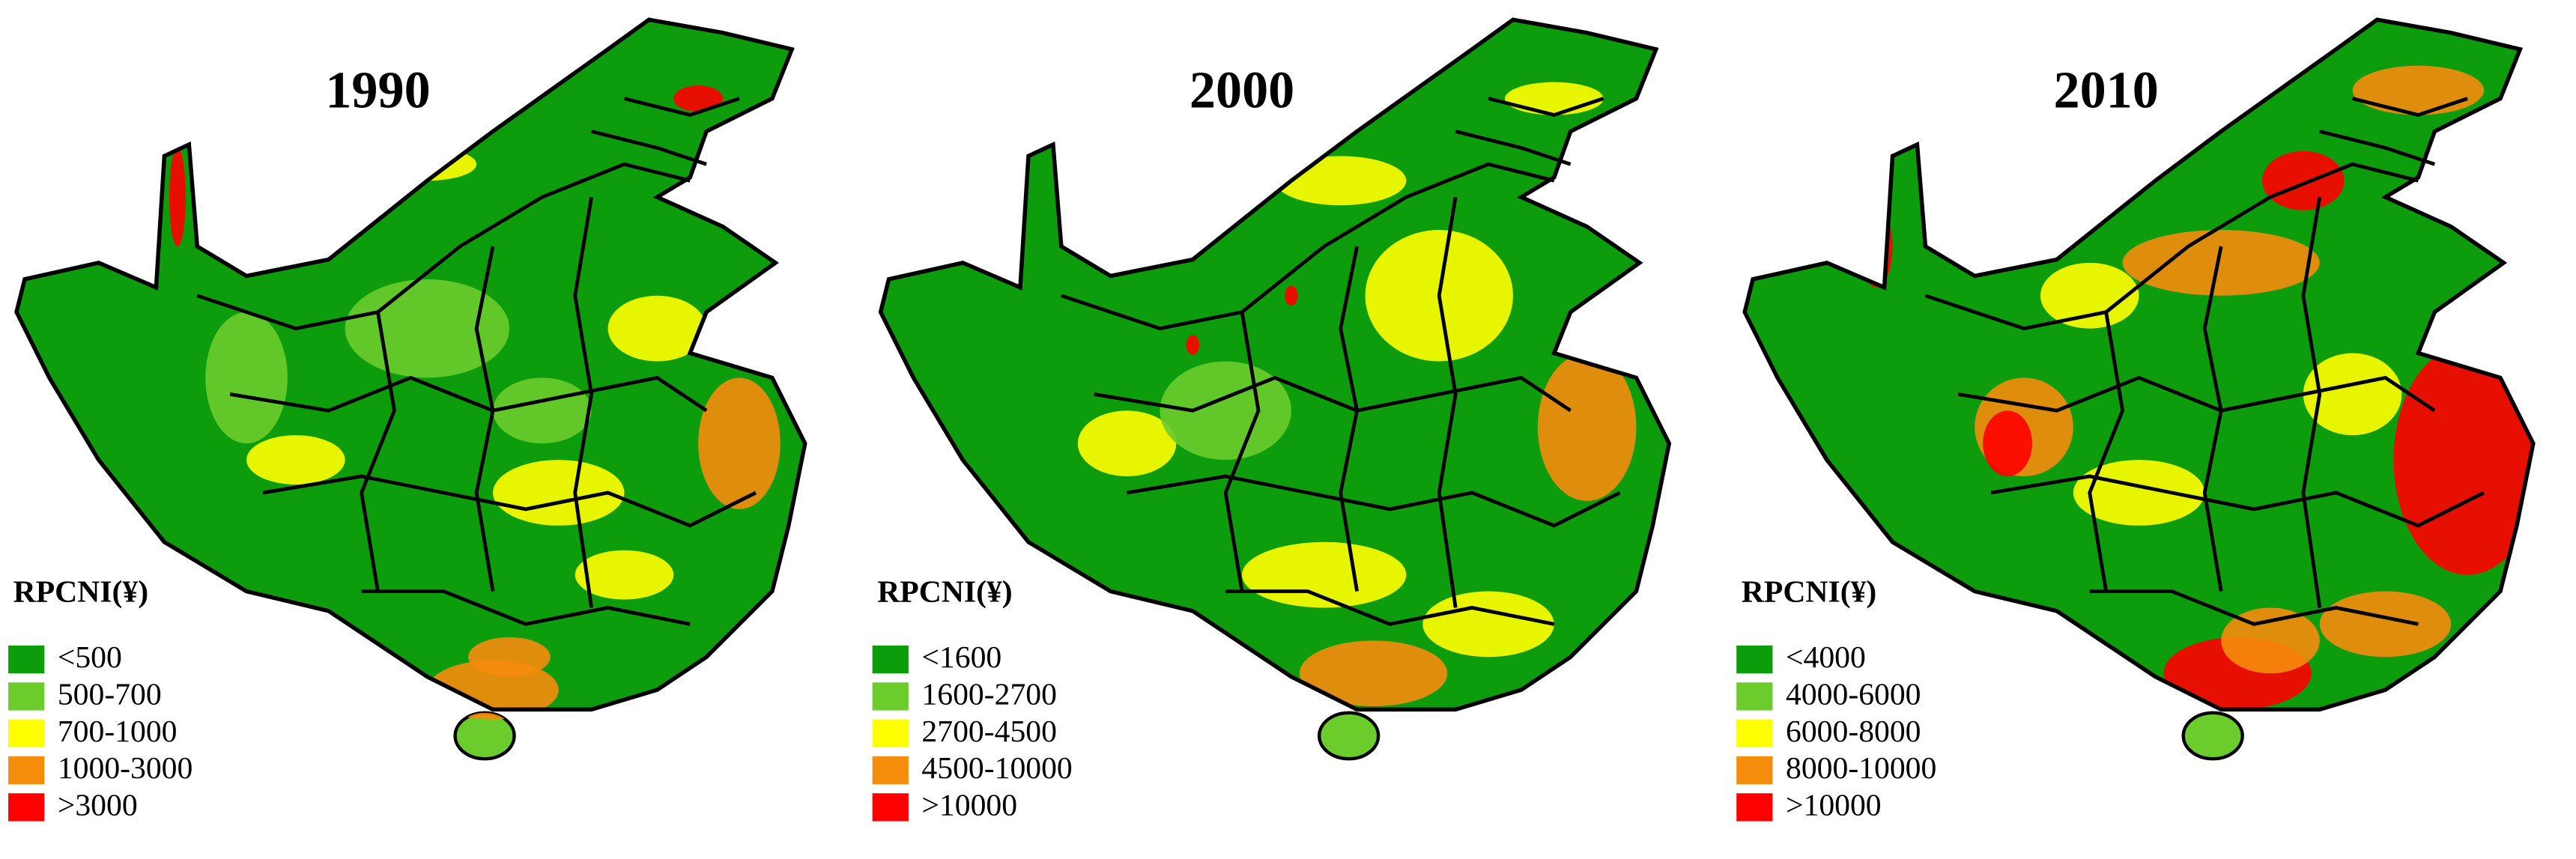 The image size is (2576, 859). I want to click on legend-label: 4000-6000, so click(1853, 695).